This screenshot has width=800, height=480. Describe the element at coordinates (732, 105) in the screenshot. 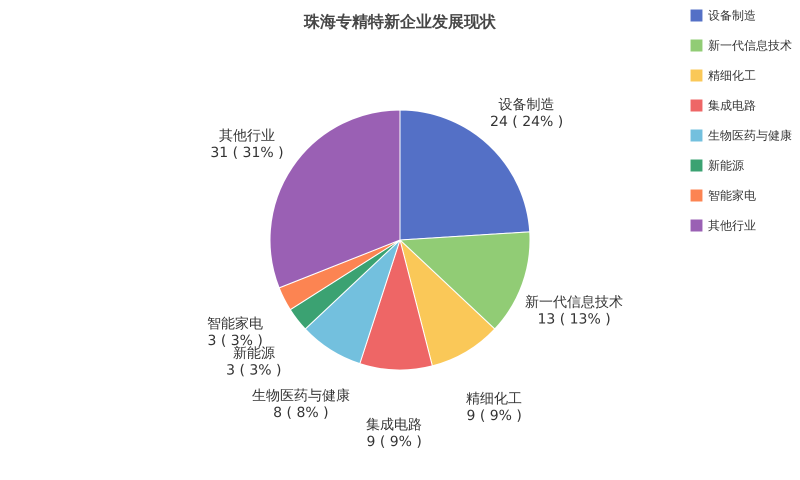

I see `legend-label: 集成电路` at that location.